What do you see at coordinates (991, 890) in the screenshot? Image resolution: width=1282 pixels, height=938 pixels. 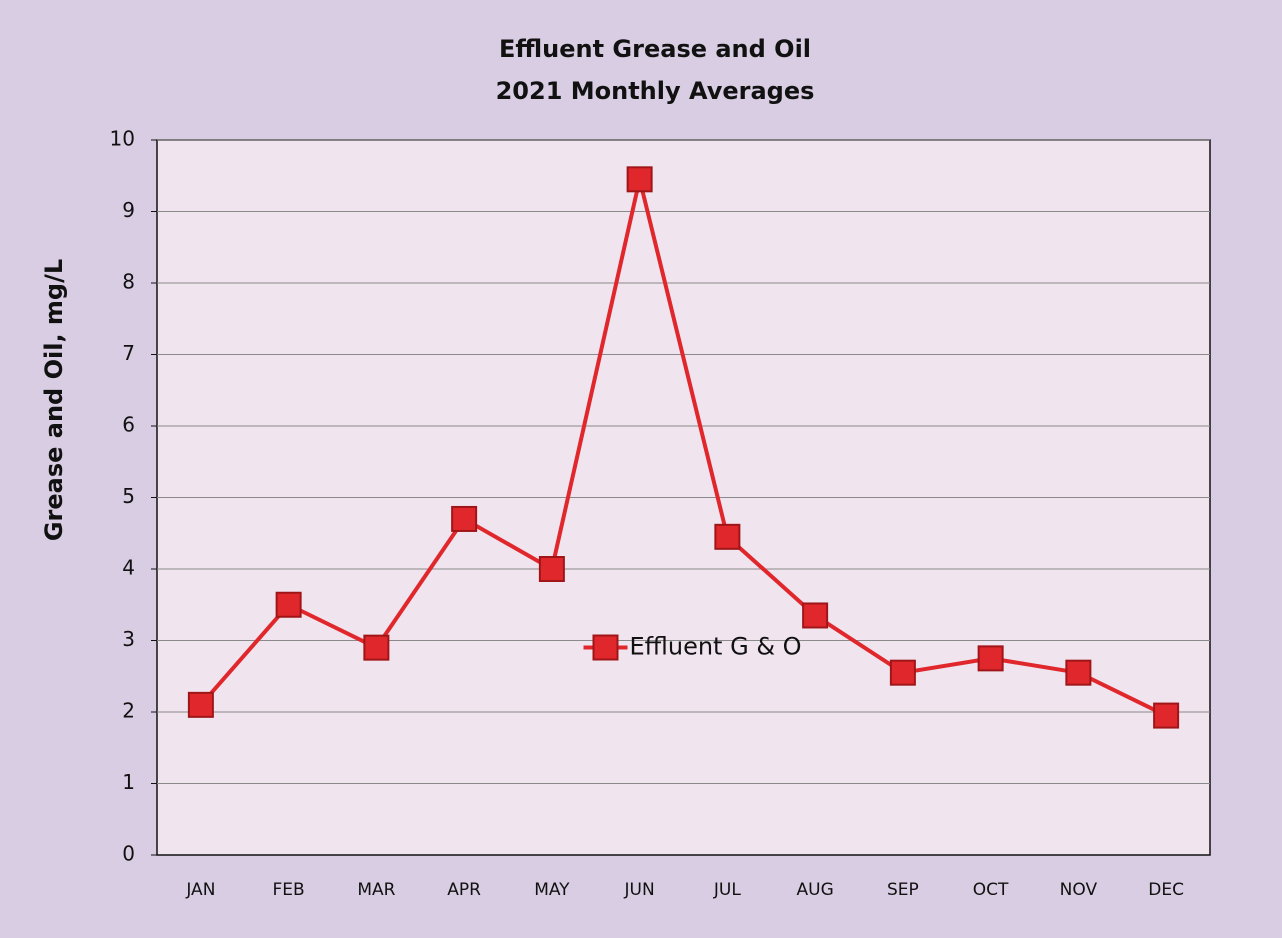 I see `x-tick-label: OCT` at bounding box center [991, 890].